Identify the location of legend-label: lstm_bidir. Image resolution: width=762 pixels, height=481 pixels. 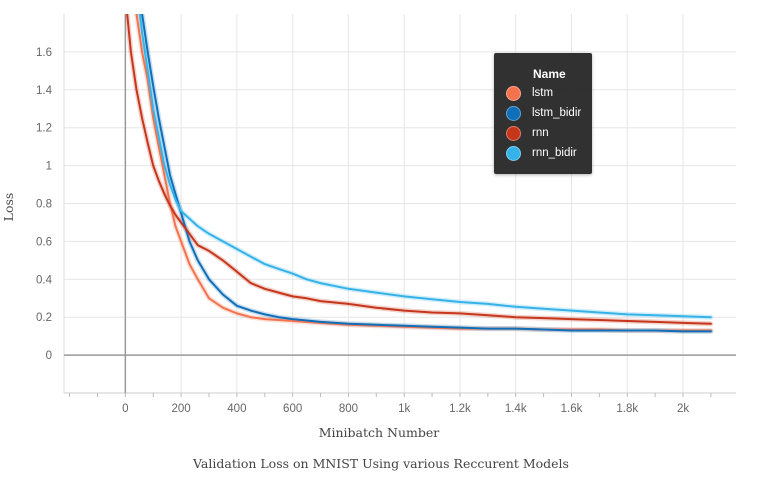
(557, 113).